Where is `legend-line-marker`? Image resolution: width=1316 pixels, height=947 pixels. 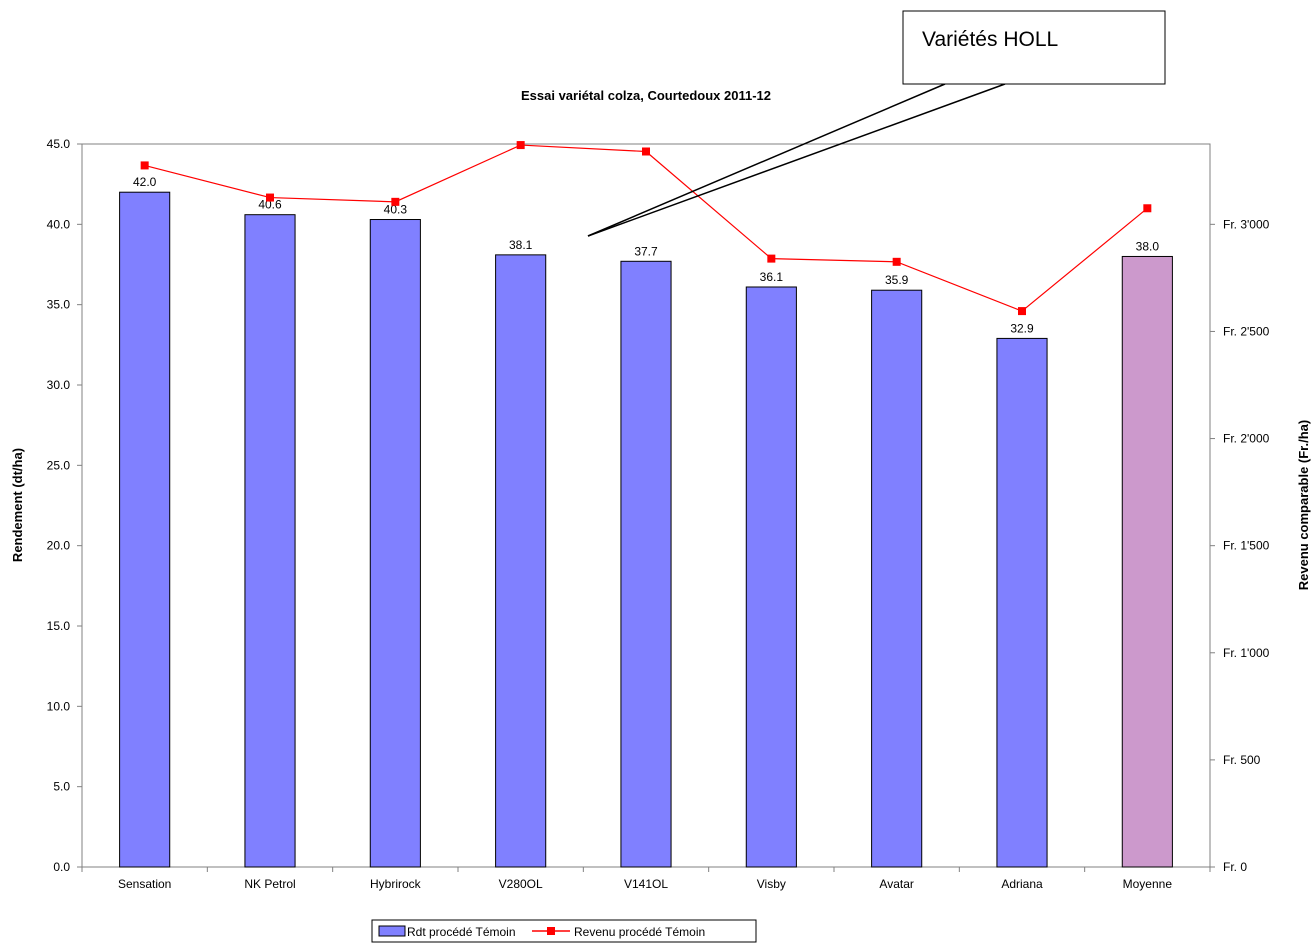
legend-line-marker is located at coordinates (551, 931).